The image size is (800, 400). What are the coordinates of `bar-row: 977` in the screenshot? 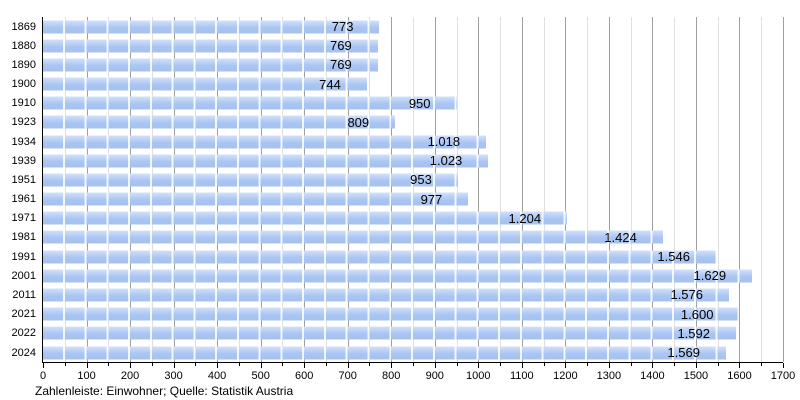 It's located at (413, 199).